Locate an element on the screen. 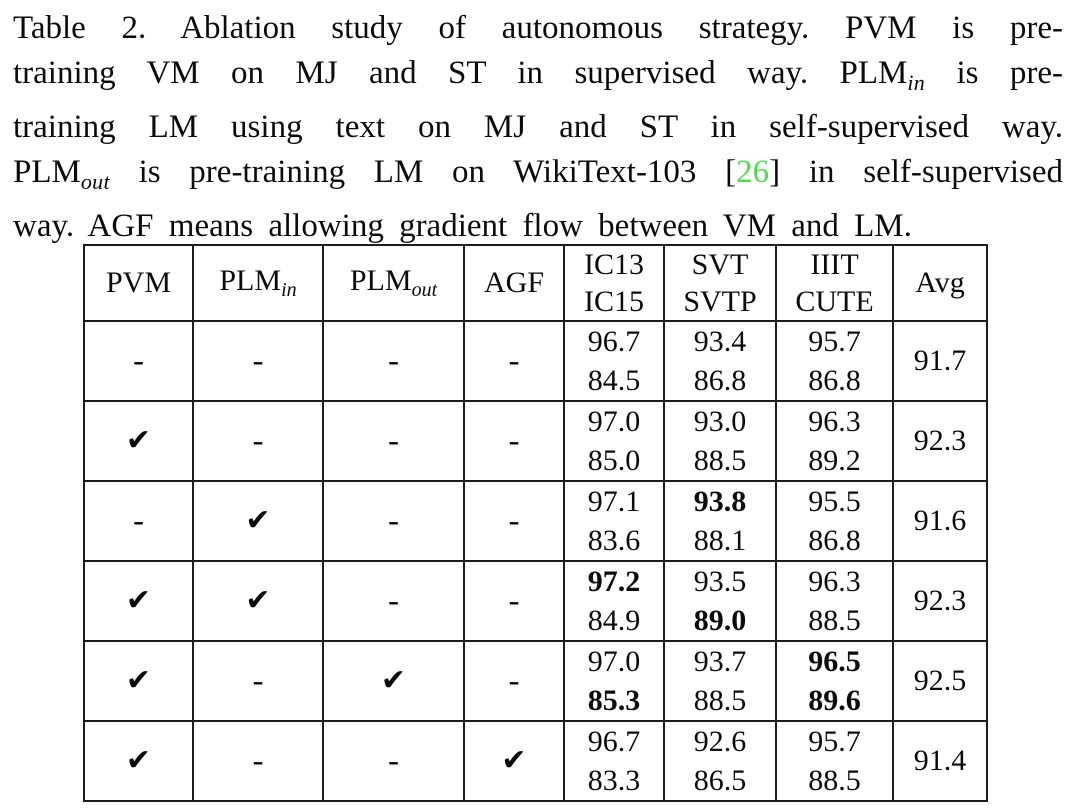 The width and height of the screenshot is (1078, 810). mark-cell-r4-pvm: ✔ is located at coordinates (138, 601).